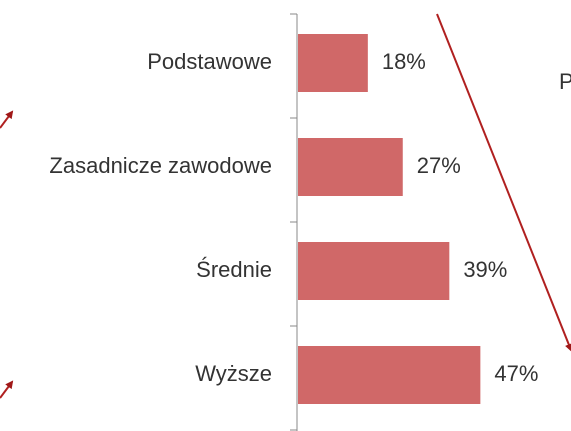 This screenshot has width=571, height=431. What do you see at coordinates (404, 61) in the screenshot?
I see `value-label: 18%` at bounding box center [404, 61].